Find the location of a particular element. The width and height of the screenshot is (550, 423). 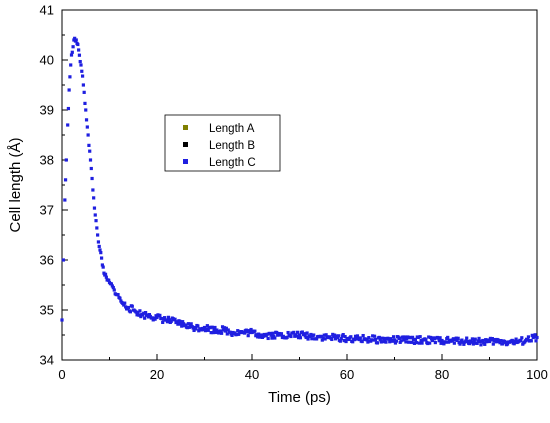

x-tick-label: 60 is located at coordinates (347, 374).